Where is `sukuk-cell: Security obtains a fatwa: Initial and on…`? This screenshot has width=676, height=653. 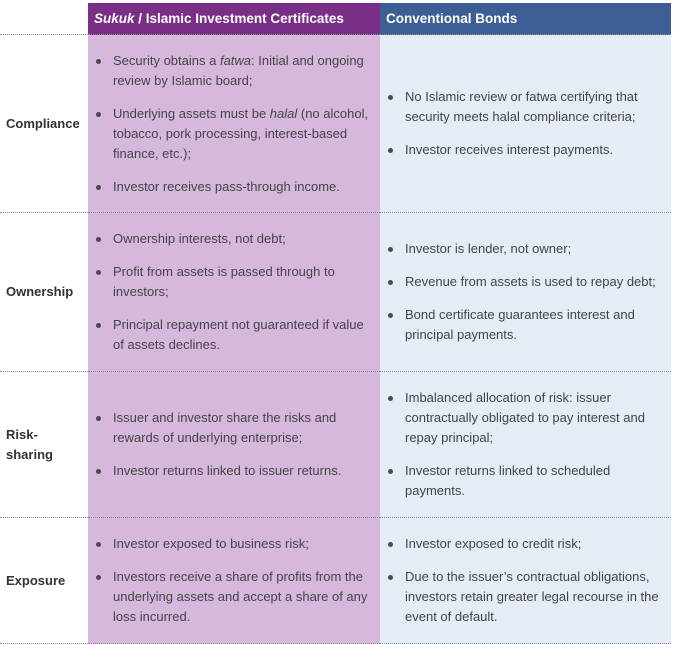 sukuk-cell: Security obtains a fatwa: Initial and on… is located at coordinates (234, 123).